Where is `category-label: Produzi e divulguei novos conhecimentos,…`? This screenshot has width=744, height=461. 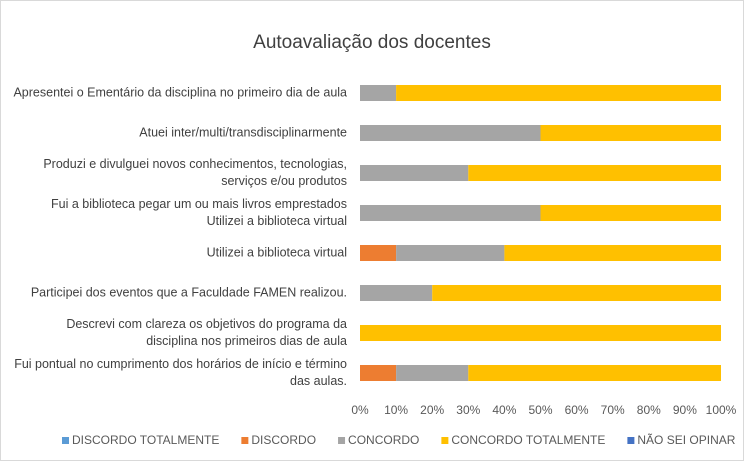
category-label: Produzi e divulguei novos conhecimentos,… is located at coordinates (195, 172).